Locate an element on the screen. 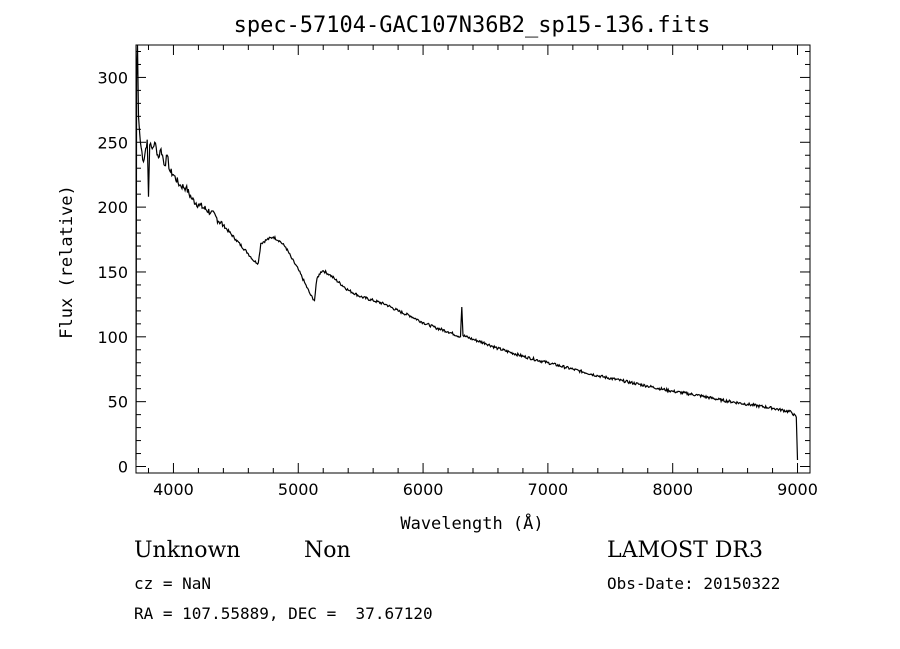  y-tick-label: 50 is located at coordinates (118, 402).